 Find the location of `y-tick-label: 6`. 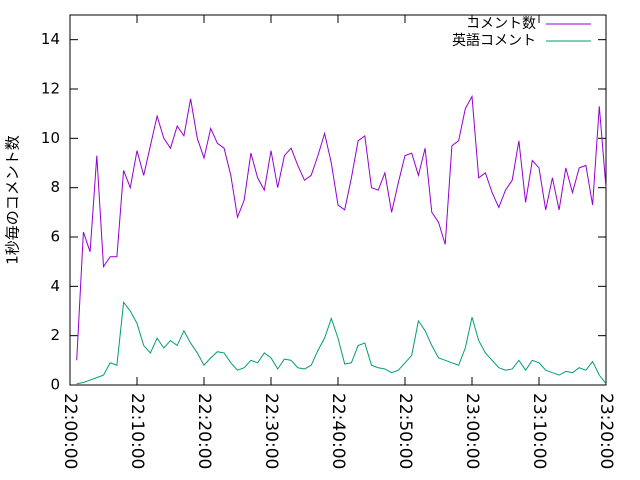

y-tick-label: 6 is located at coordinates (55, 237).